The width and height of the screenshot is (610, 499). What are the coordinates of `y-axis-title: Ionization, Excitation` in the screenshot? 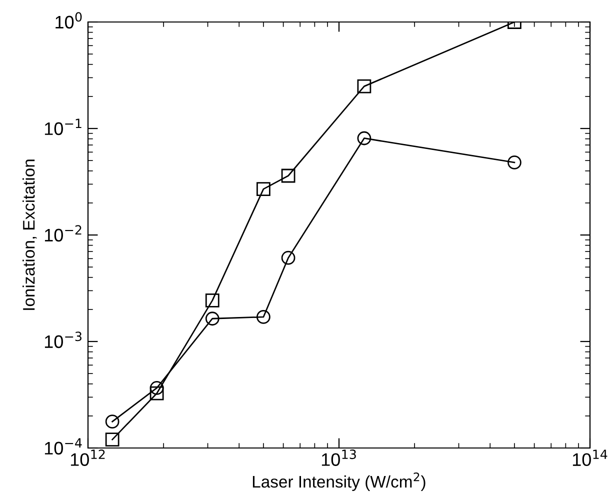 It's located at (29, 235).